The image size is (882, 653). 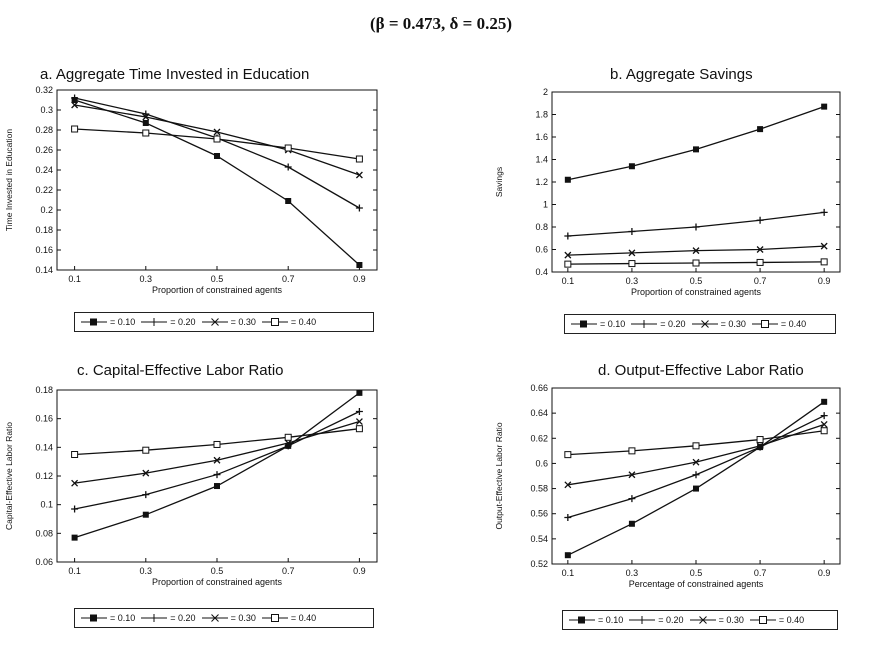 I want to click on panel-a-title: a. Aggregate Time Invested in Education, so click(x=175, y=74).